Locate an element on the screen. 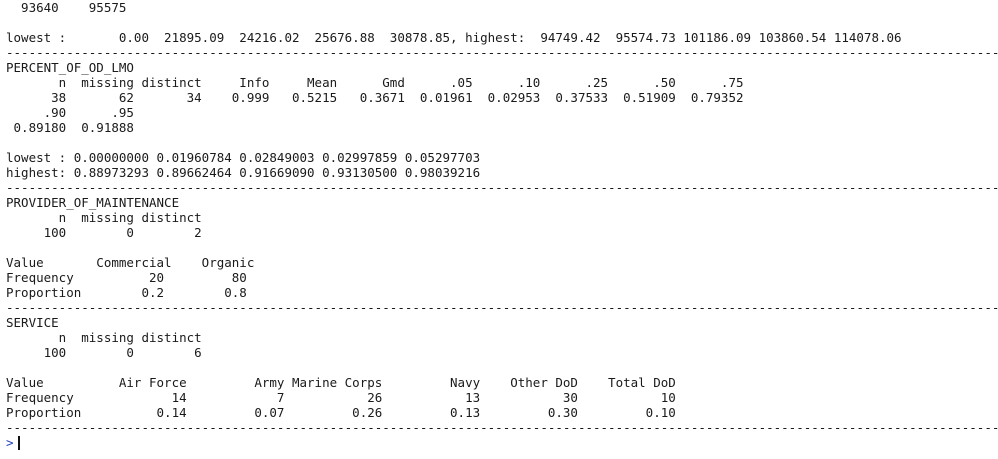  console-line: Frequency 20 80 is located at coordinates (126, 277).